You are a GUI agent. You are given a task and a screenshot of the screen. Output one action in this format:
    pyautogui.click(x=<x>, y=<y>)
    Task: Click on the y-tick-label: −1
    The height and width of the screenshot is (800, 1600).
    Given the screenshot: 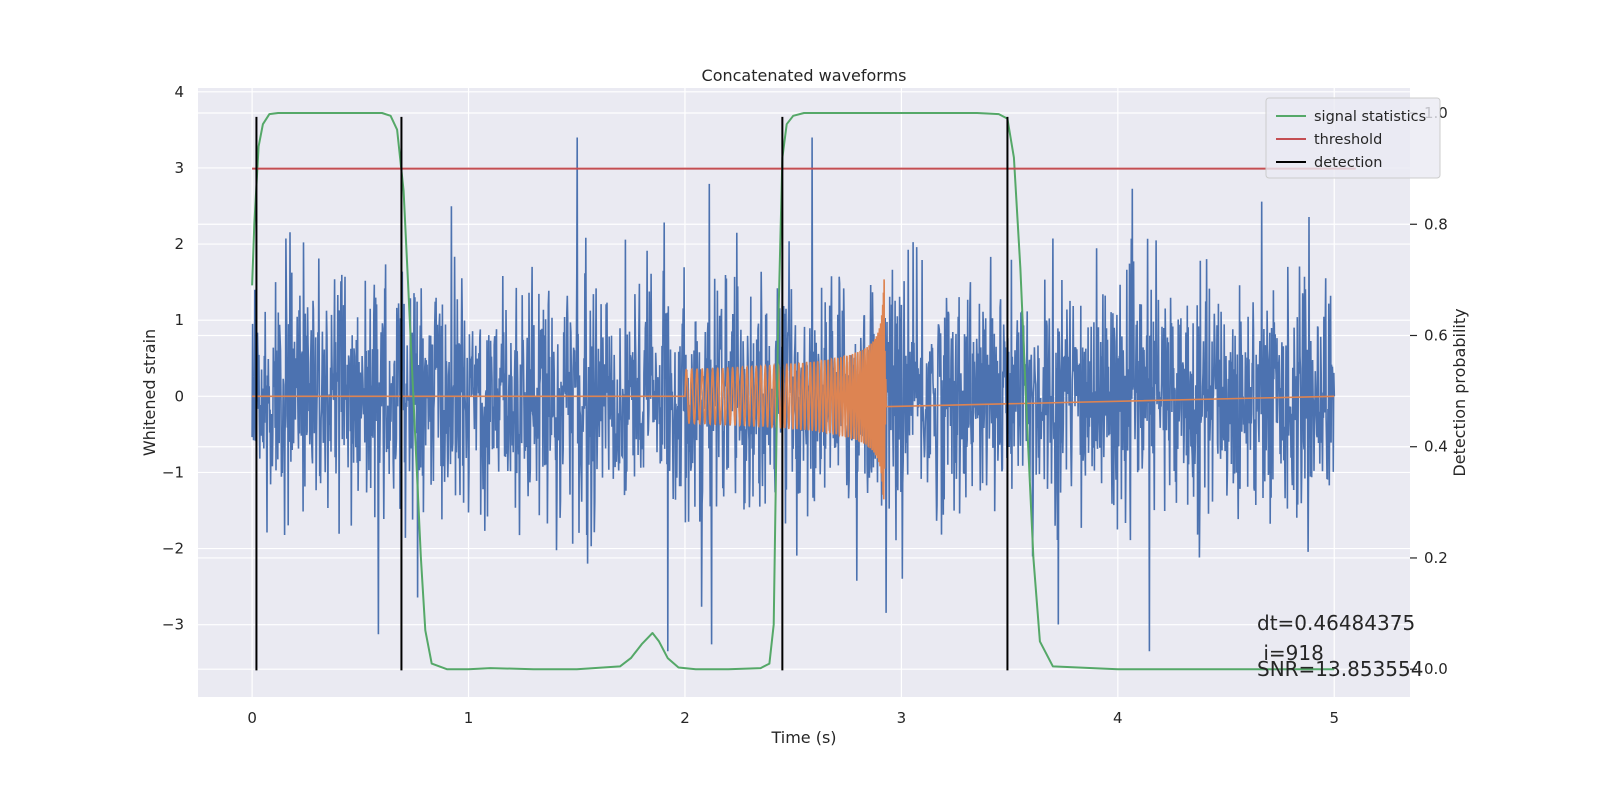 What is the action you would take?
    pyautogui.click(x=173, y=472)
    